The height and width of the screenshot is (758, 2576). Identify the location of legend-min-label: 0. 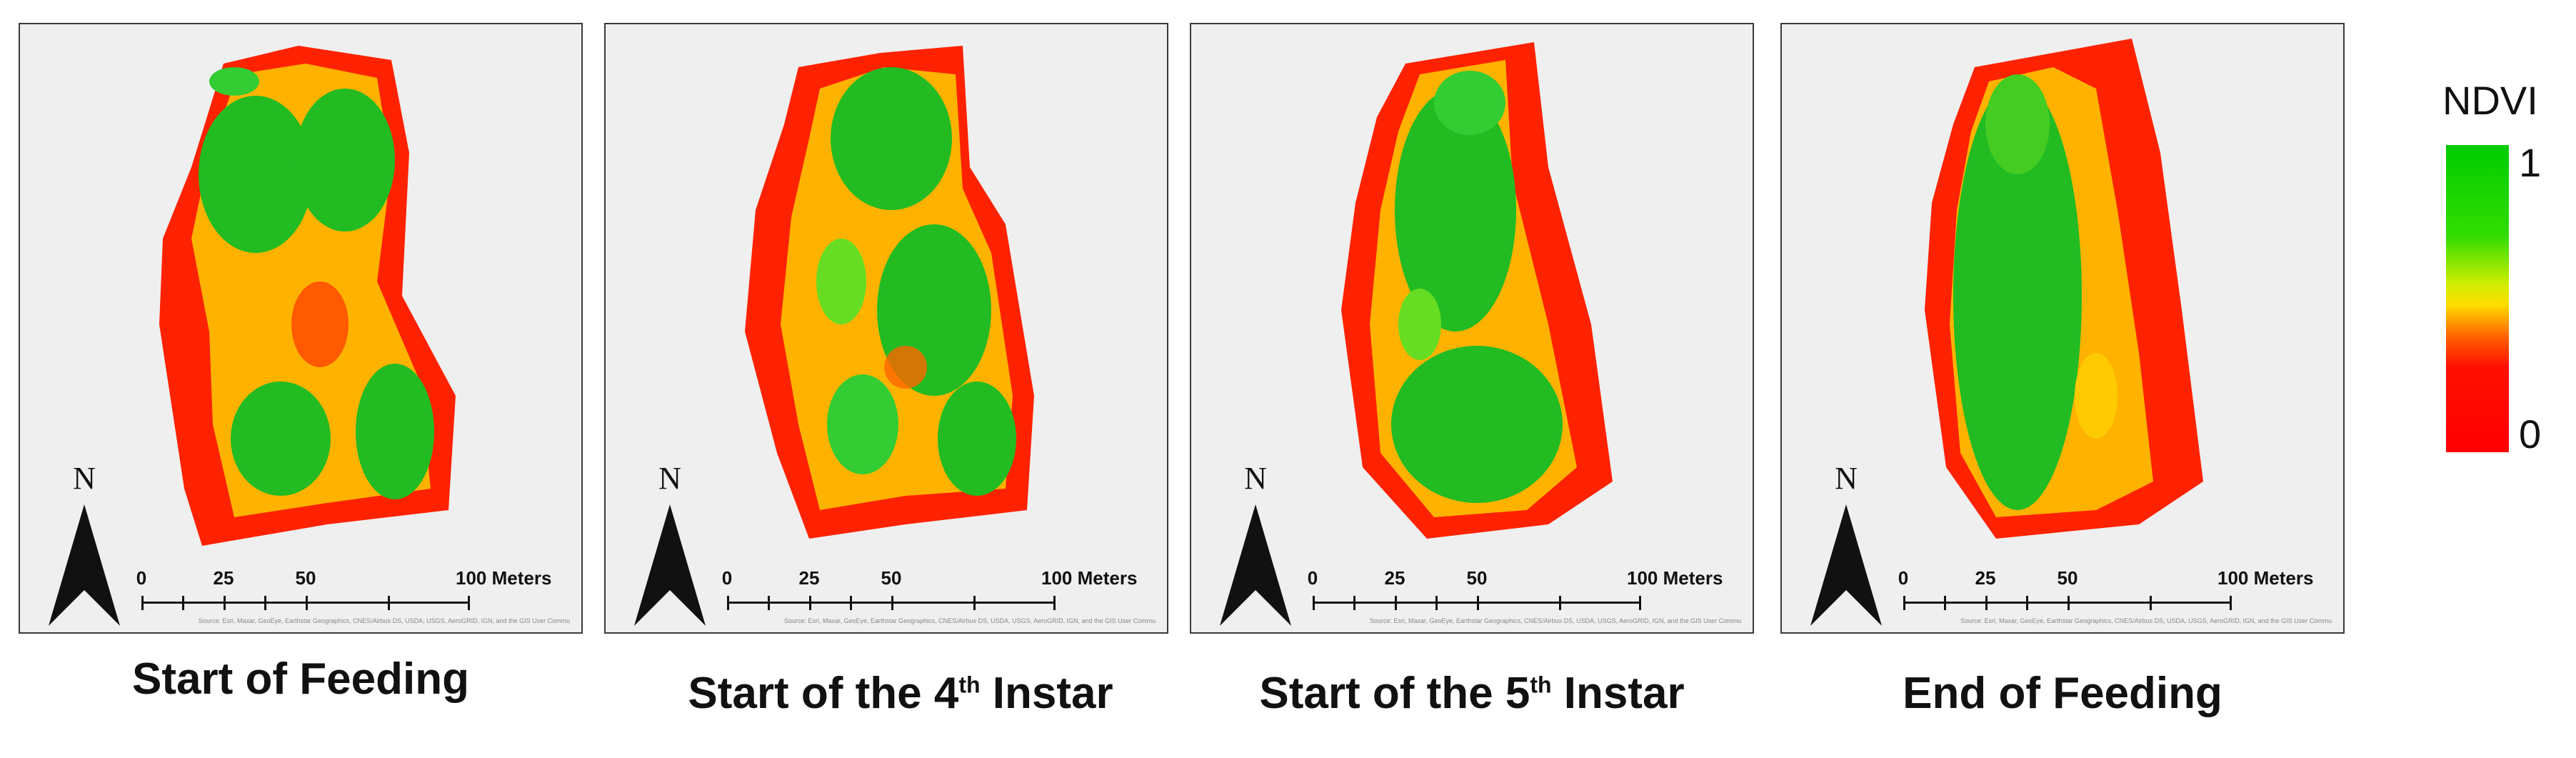
(2530, 434).